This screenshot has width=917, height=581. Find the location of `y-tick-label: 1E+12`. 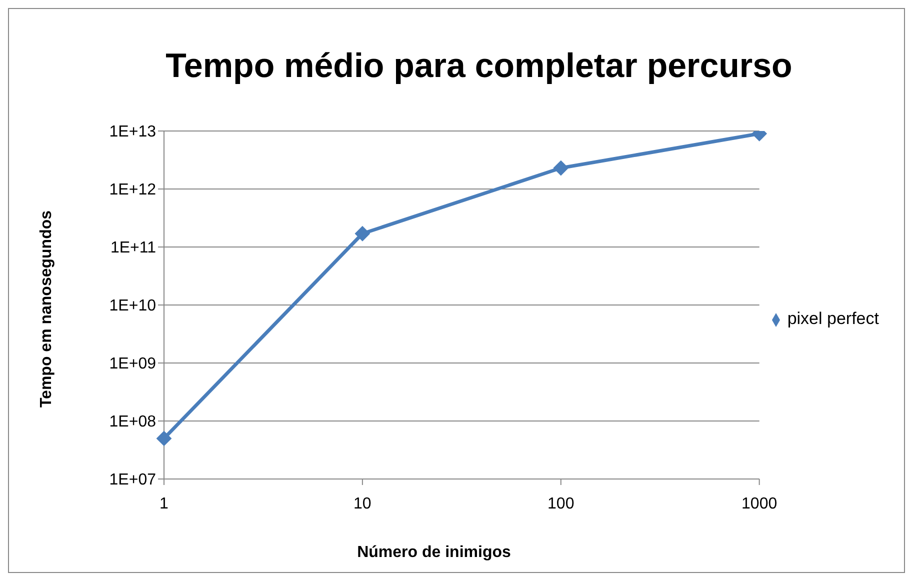

y-tick-label: 1E+12 is located at coordinates (132, 190).